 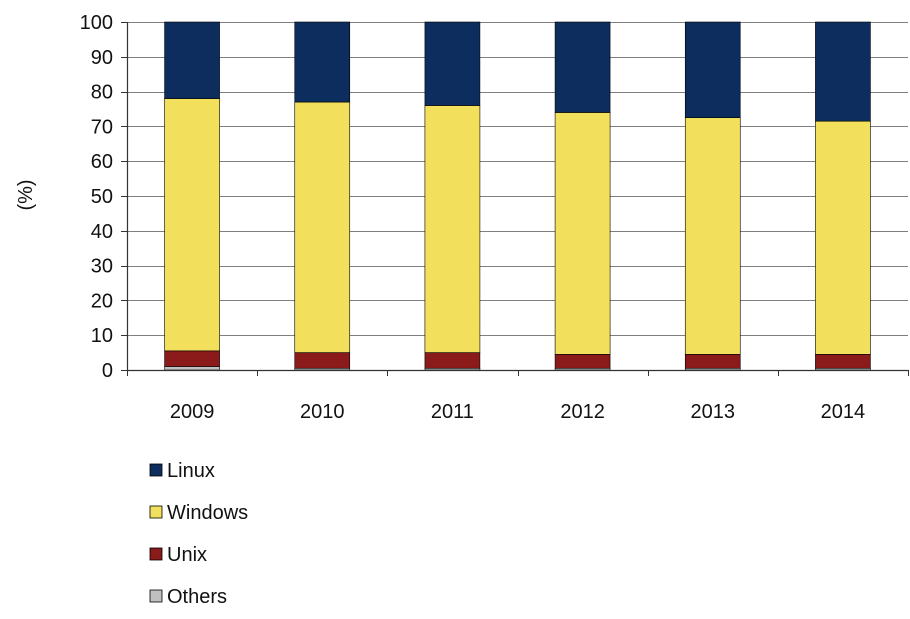 What do you see at coordinates (107, 371) in the screenshot?
I see `y-tick-label: 0` at bounding box center [107, 371].